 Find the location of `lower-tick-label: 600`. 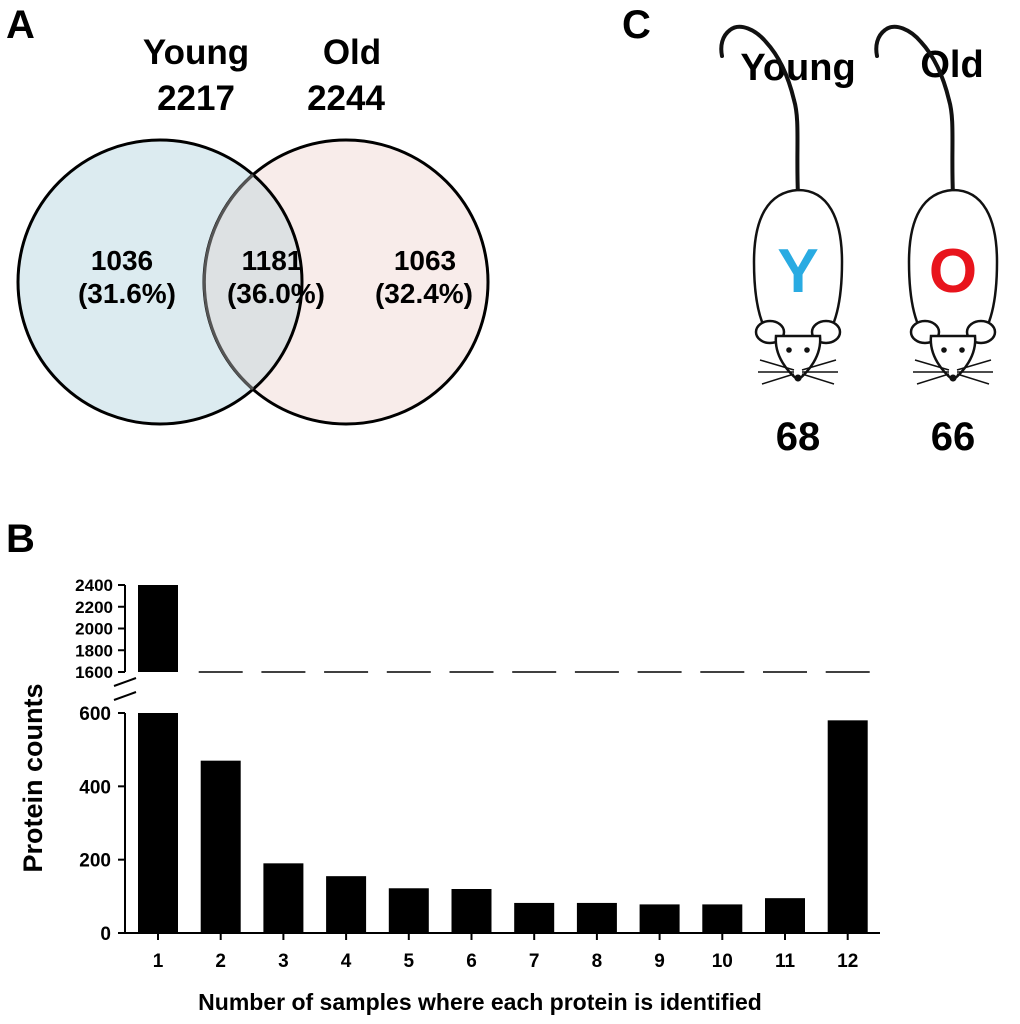

lower-tick-label: 600 is located at coordinates (95, 714).